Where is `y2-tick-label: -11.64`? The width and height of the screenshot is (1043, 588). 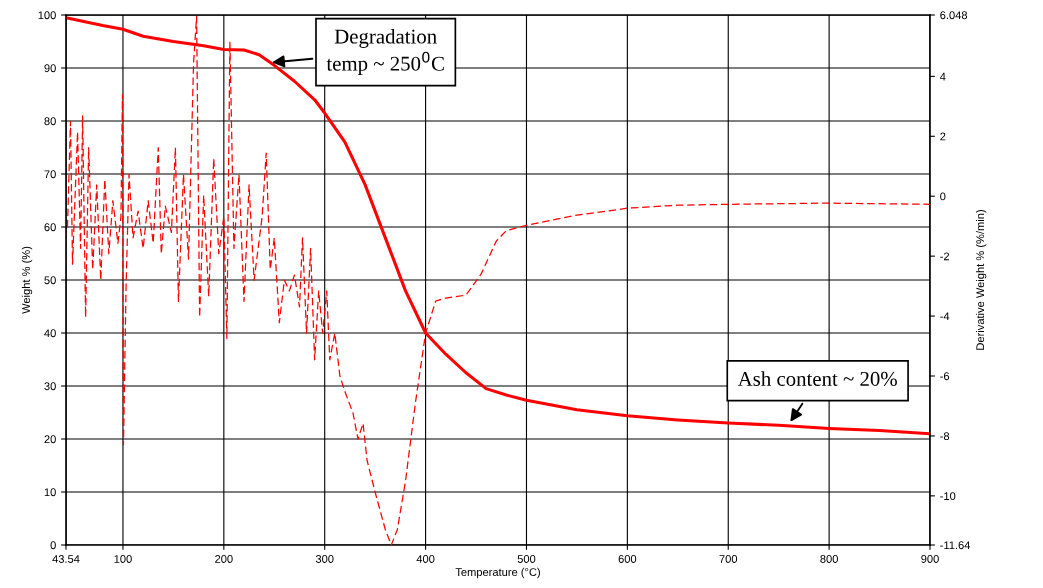 y2-tick-label: -11.64 is located at coordinates (955, 545).